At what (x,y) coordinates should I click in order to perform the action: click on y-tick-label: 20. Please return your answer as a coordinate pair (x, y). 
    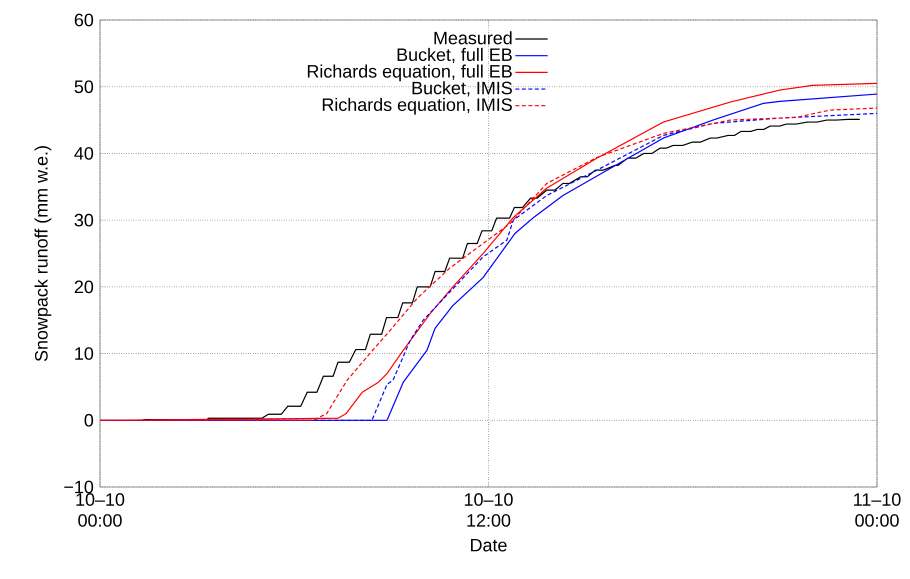
    Looking at the image, I should click on (84, 287).